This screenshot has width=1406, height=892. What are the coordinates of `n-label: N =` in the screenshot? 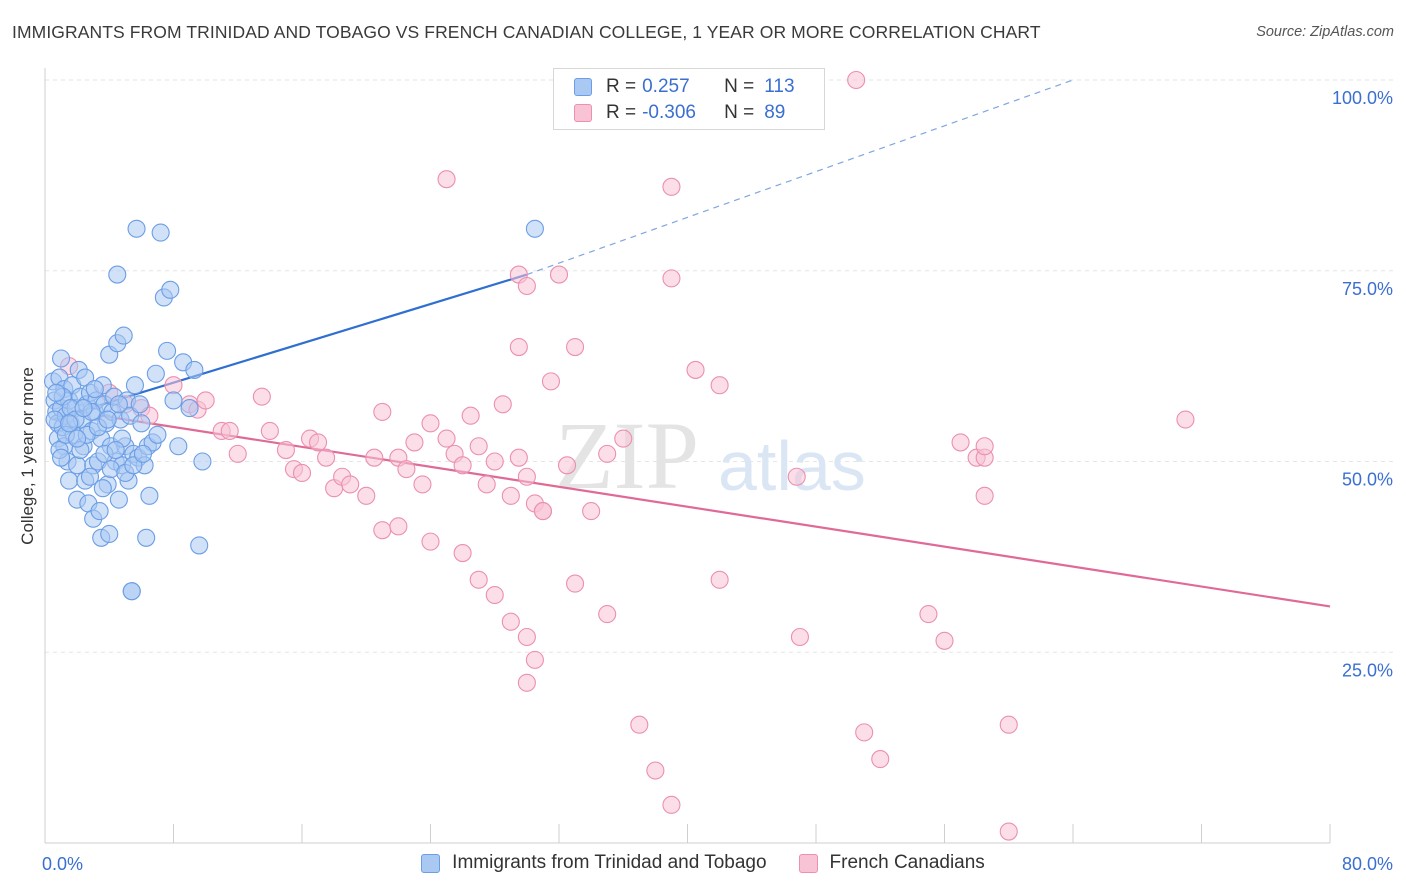 It's located at (739, 86).